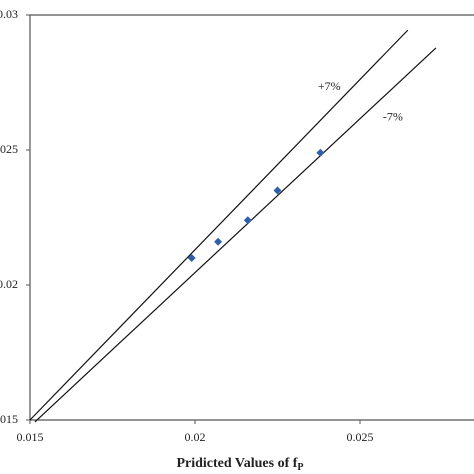 The width and height of the screenshot is (474, 474). I want to click on x-axis-label: Pridicted Values of fP, so click(239, 464).